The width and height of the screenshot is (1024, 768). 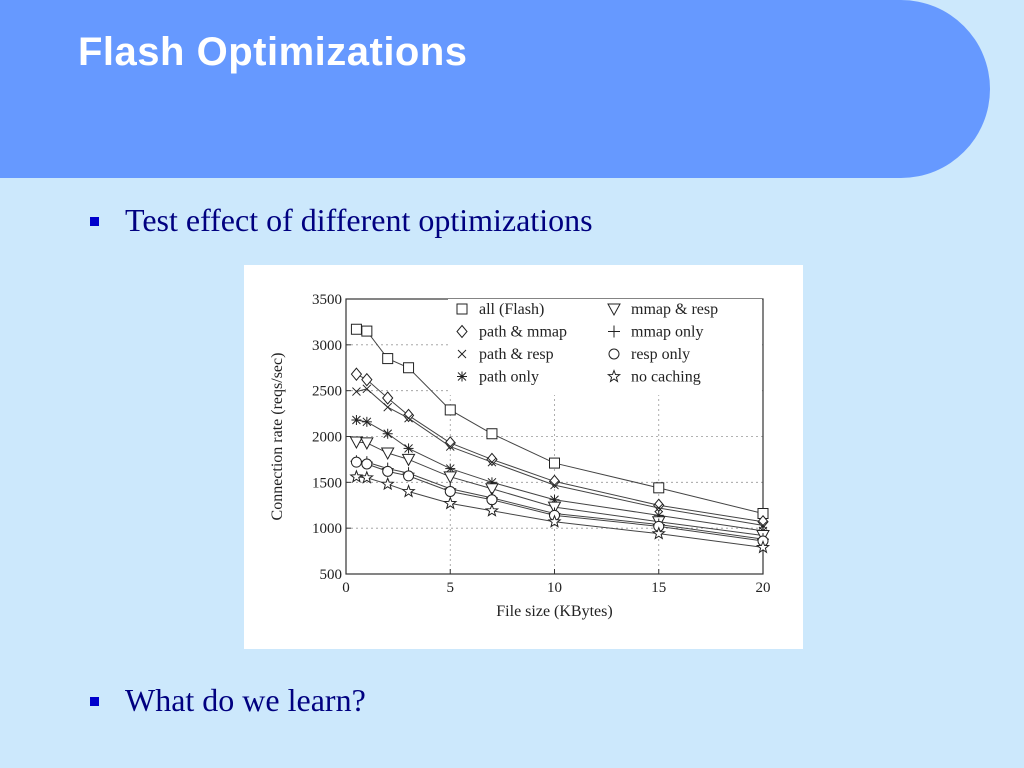 I want to click on y-tick-label: 3500, so click(x=327, y=300).